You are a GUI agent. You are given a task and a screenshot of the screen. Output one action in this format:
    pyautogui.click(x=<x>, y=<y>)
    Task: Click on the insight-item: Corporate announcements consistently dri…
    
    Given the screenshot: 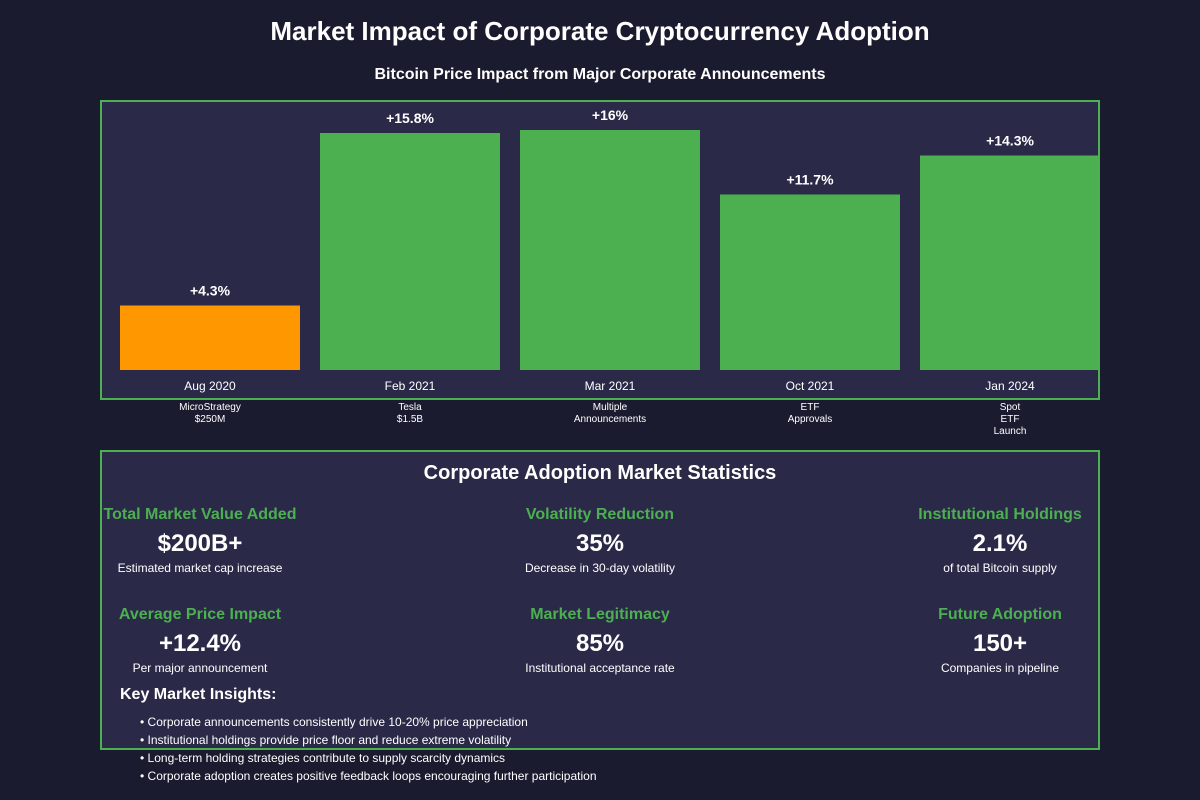 What is the action you would take?
    pyautogui.click(x=368, y=722)
    